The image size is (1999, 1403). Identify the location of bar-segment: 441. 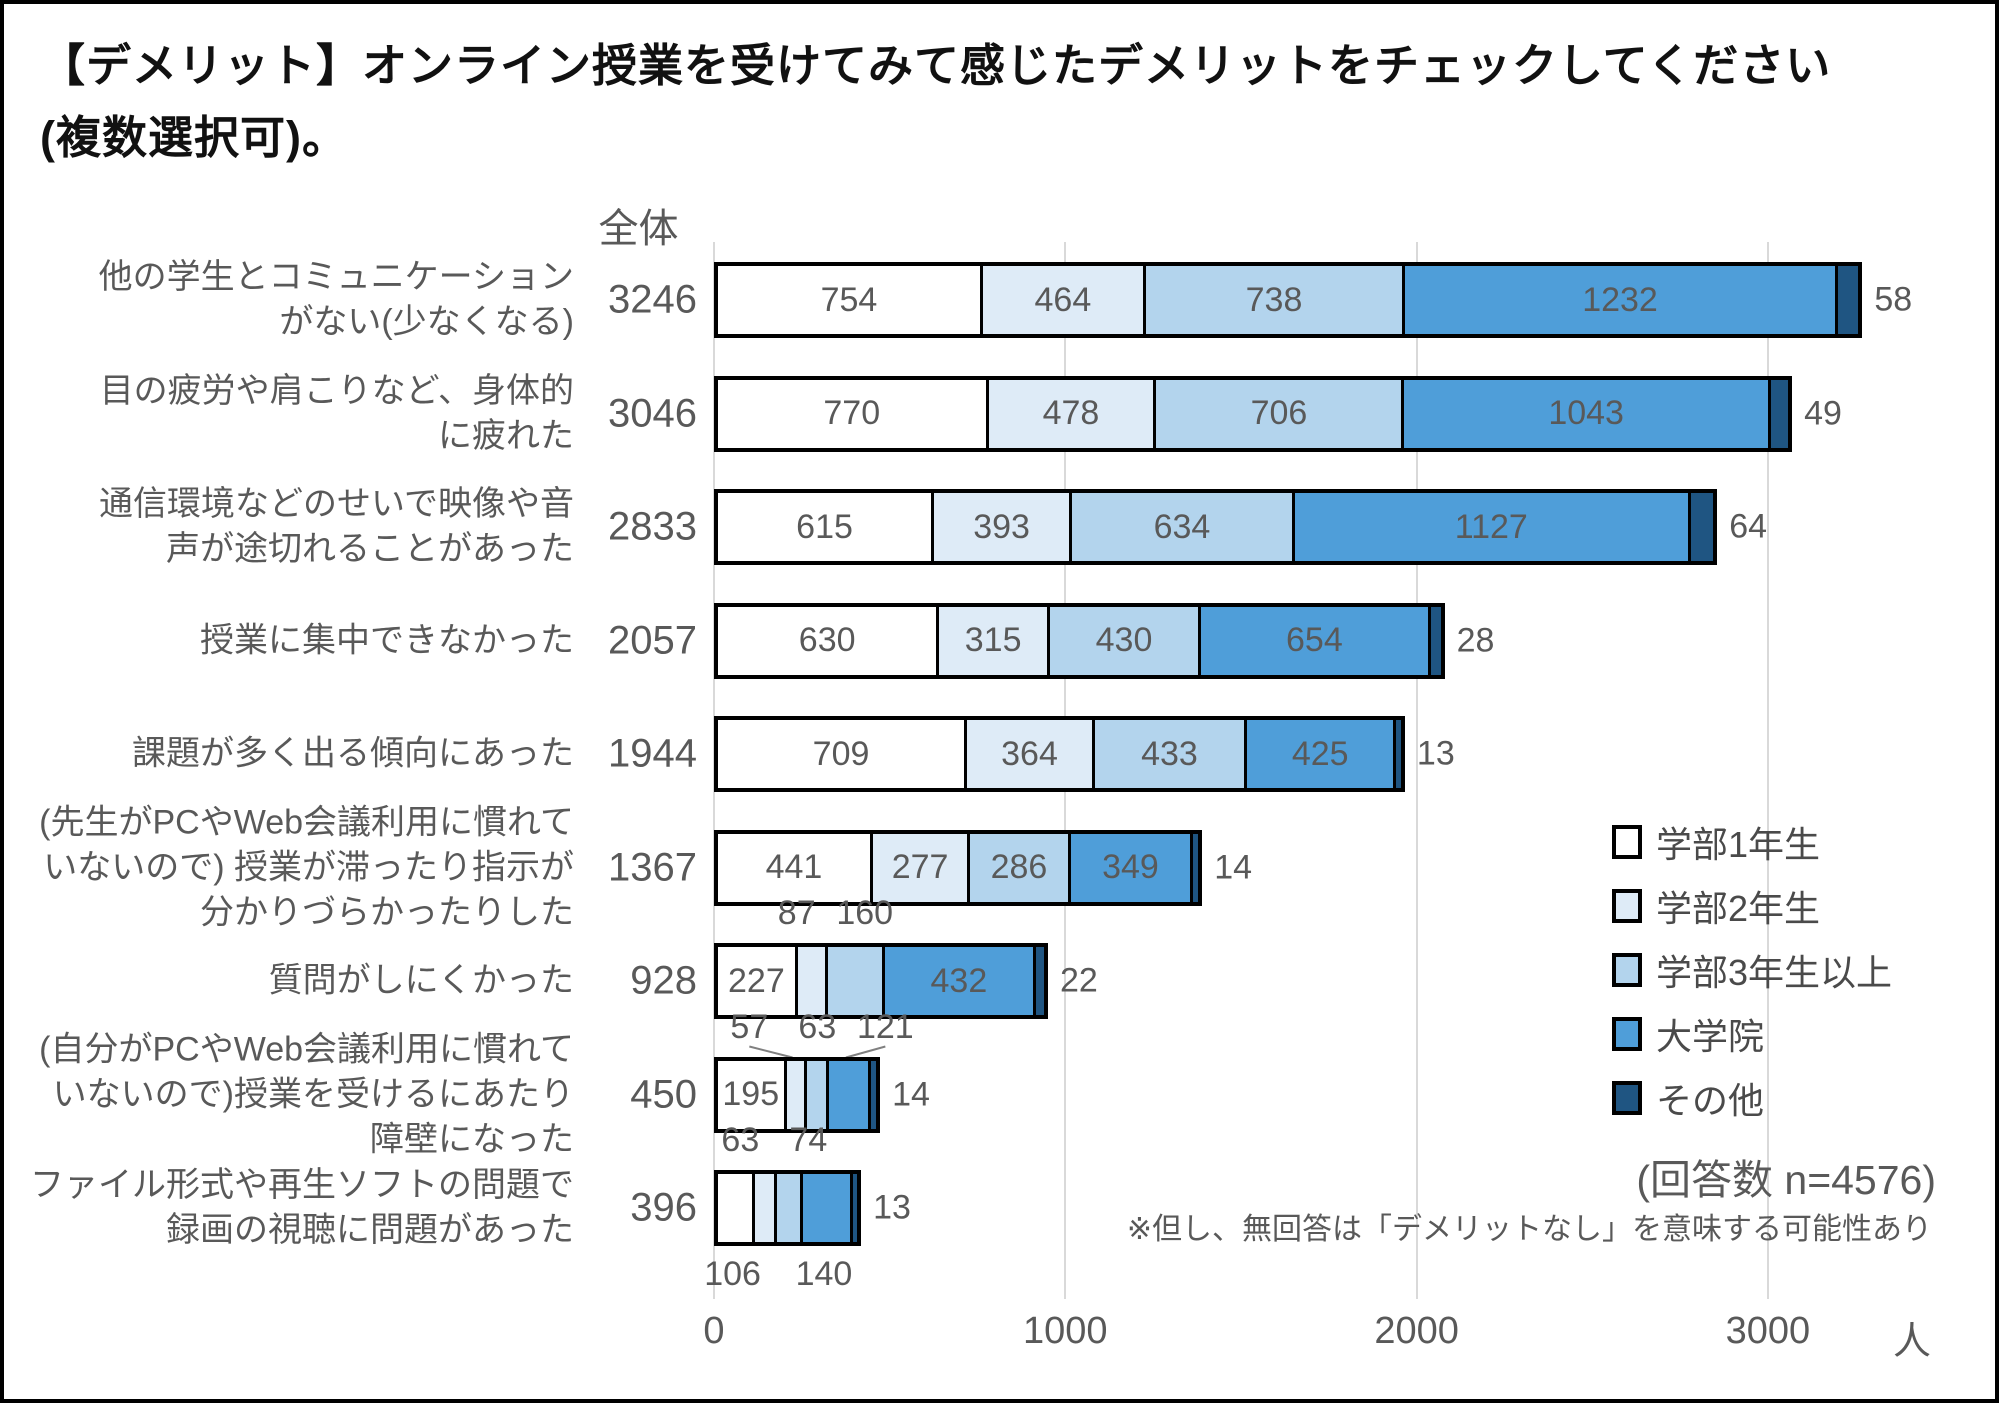
(795, 867).